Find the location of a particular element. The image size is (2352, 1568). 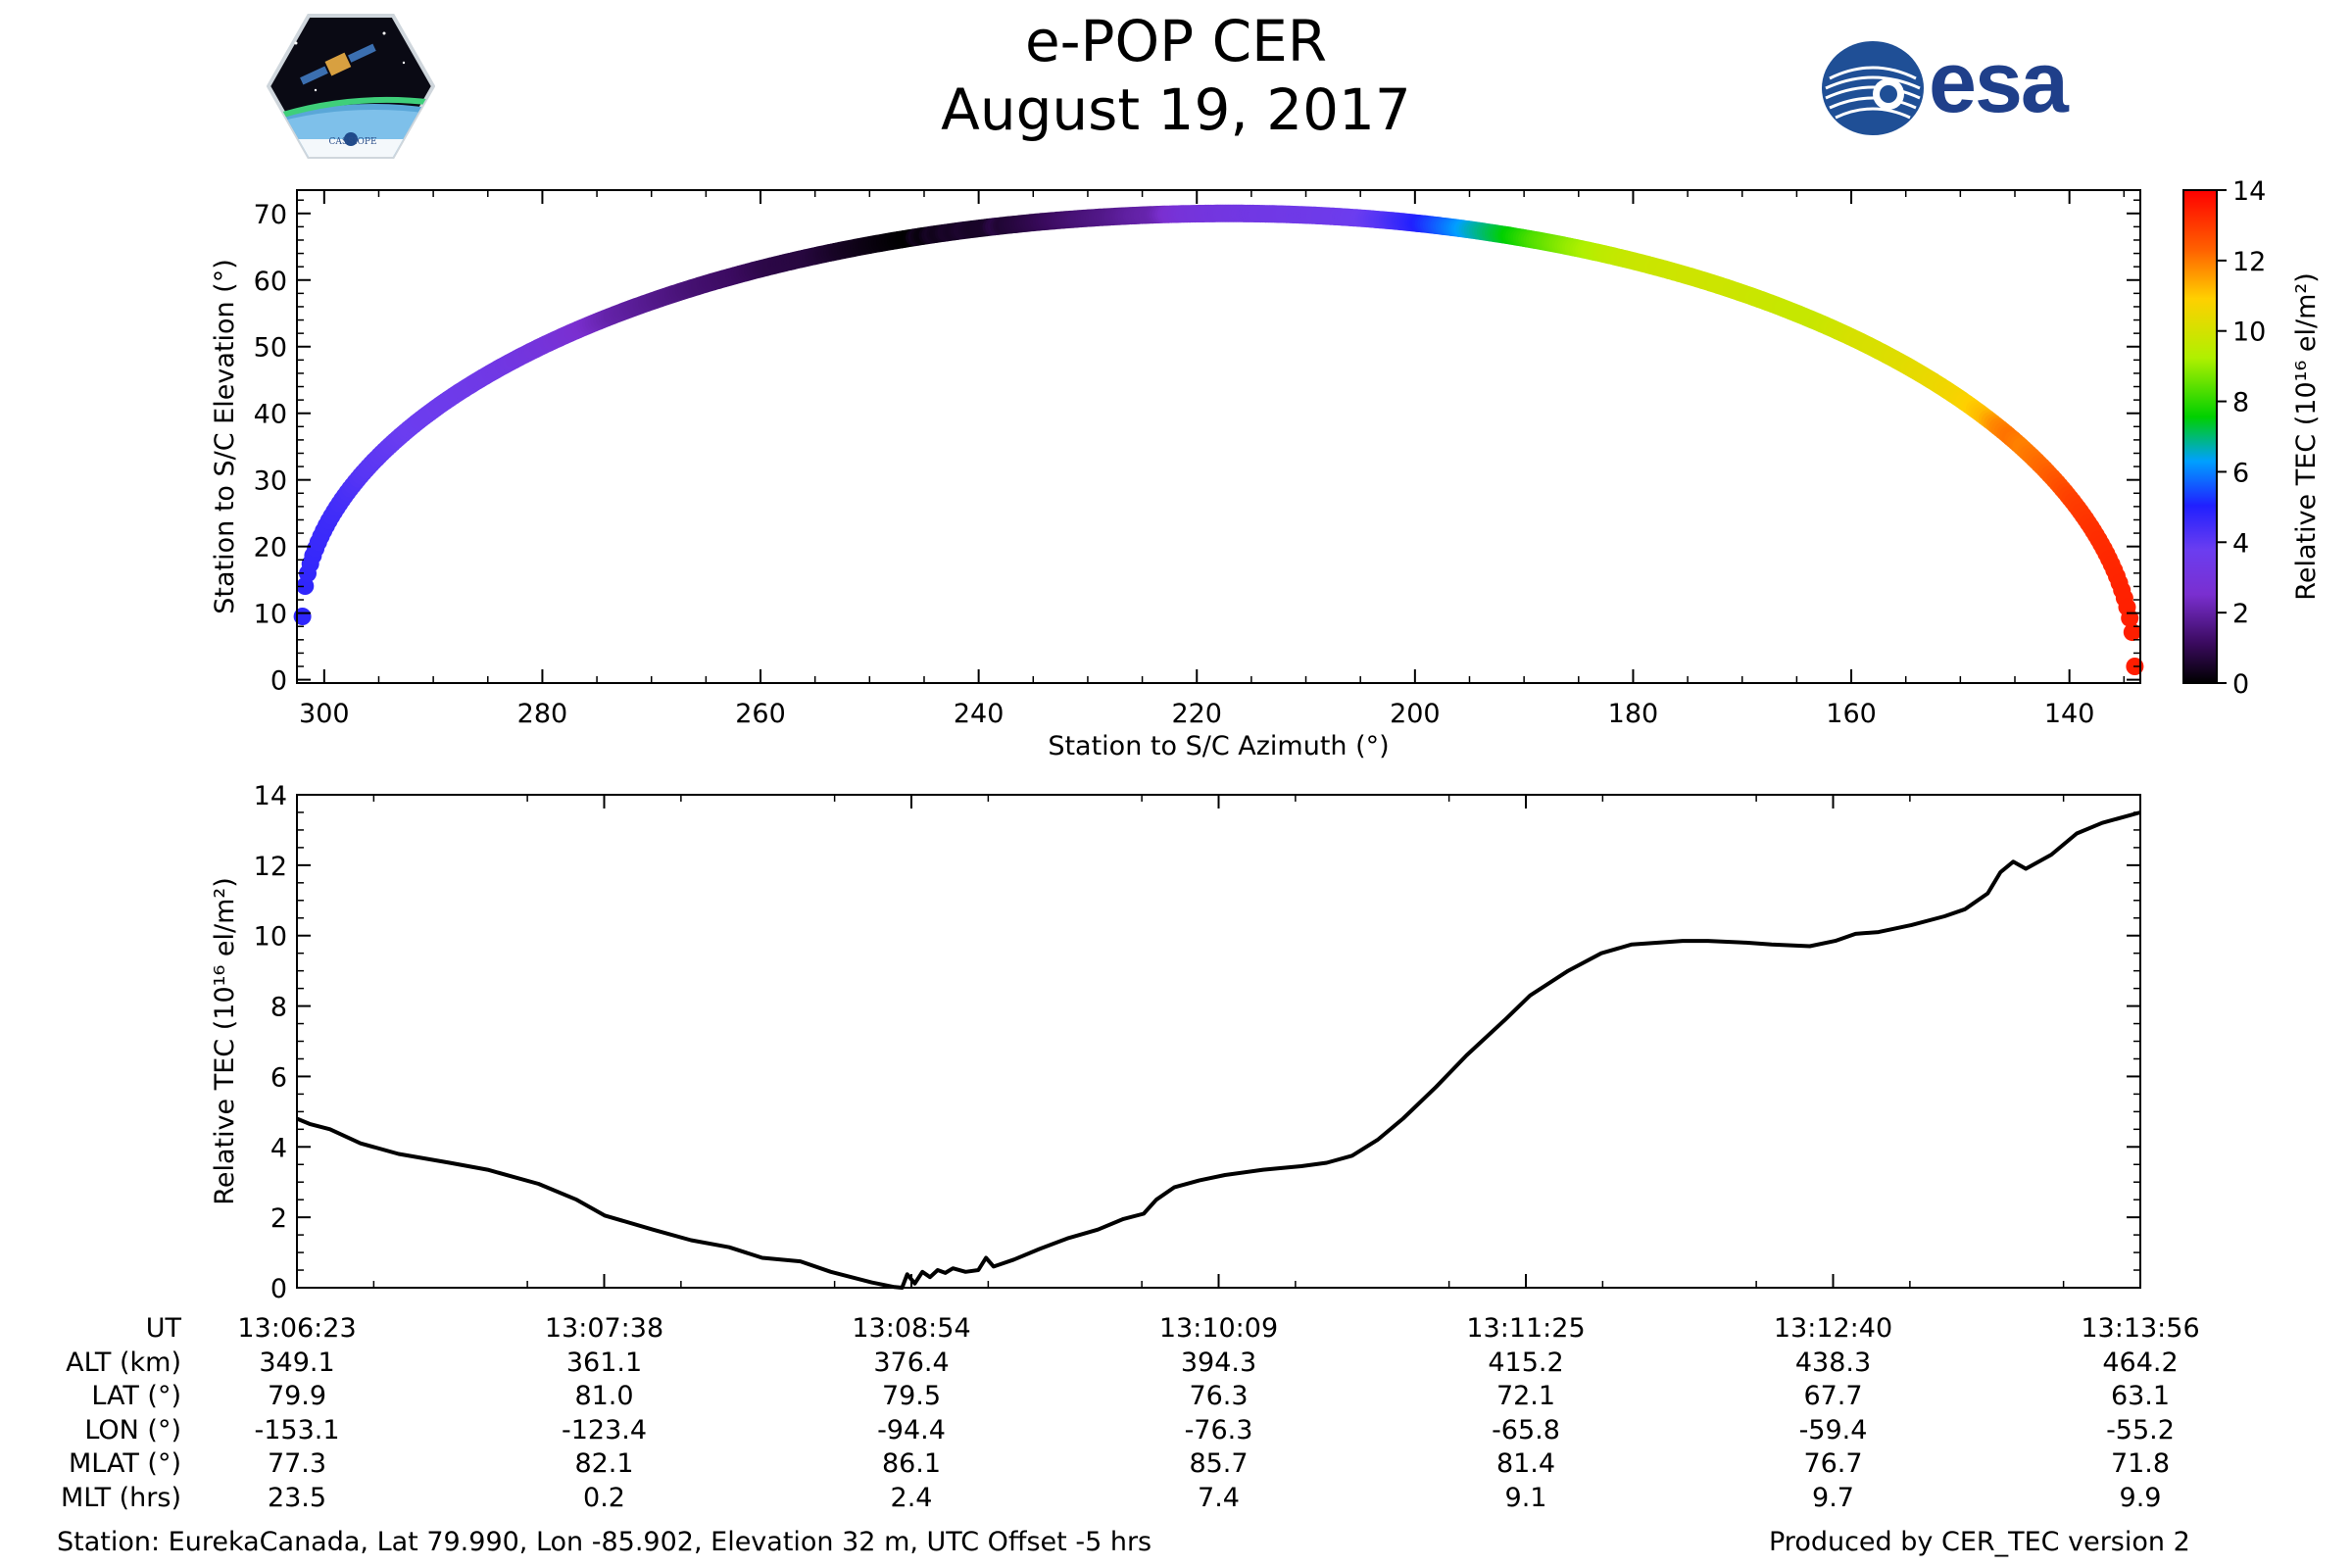

figure-date: August 19, 2017 is located at coordinates (1176, 109).